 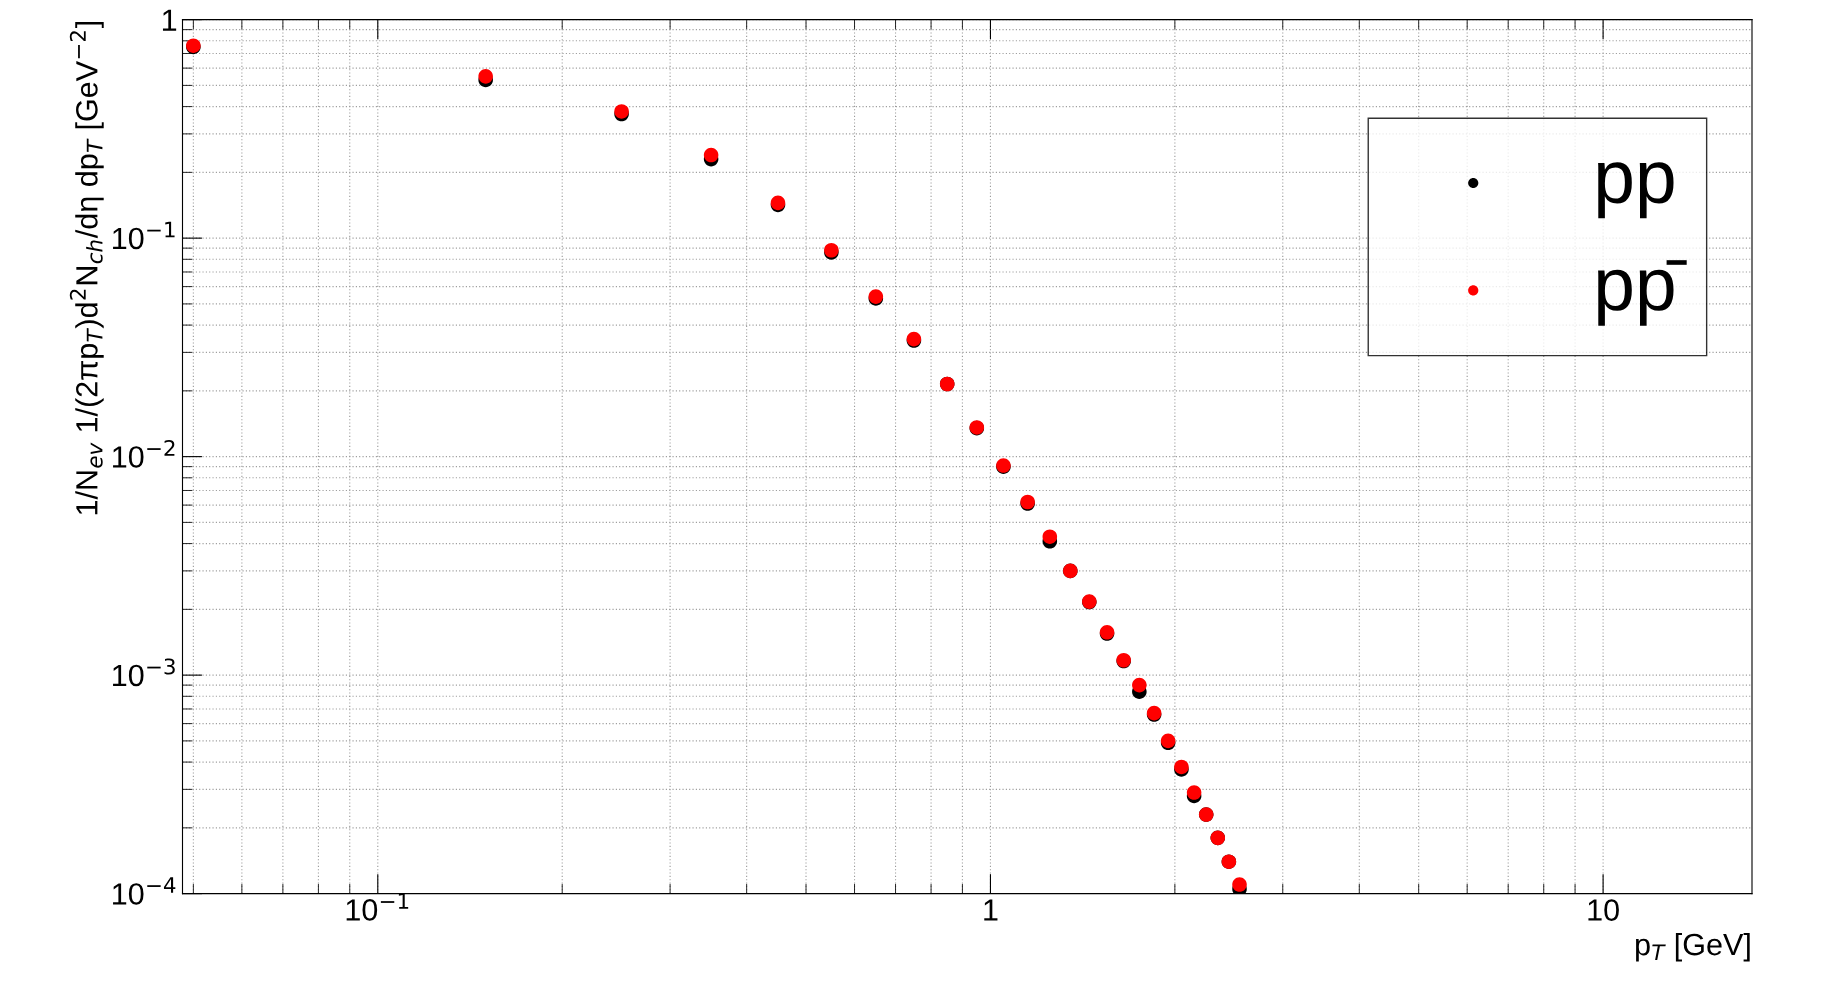 I want to click on y-tick-label: 10$^{−4}$, so click(x=144, y=891).